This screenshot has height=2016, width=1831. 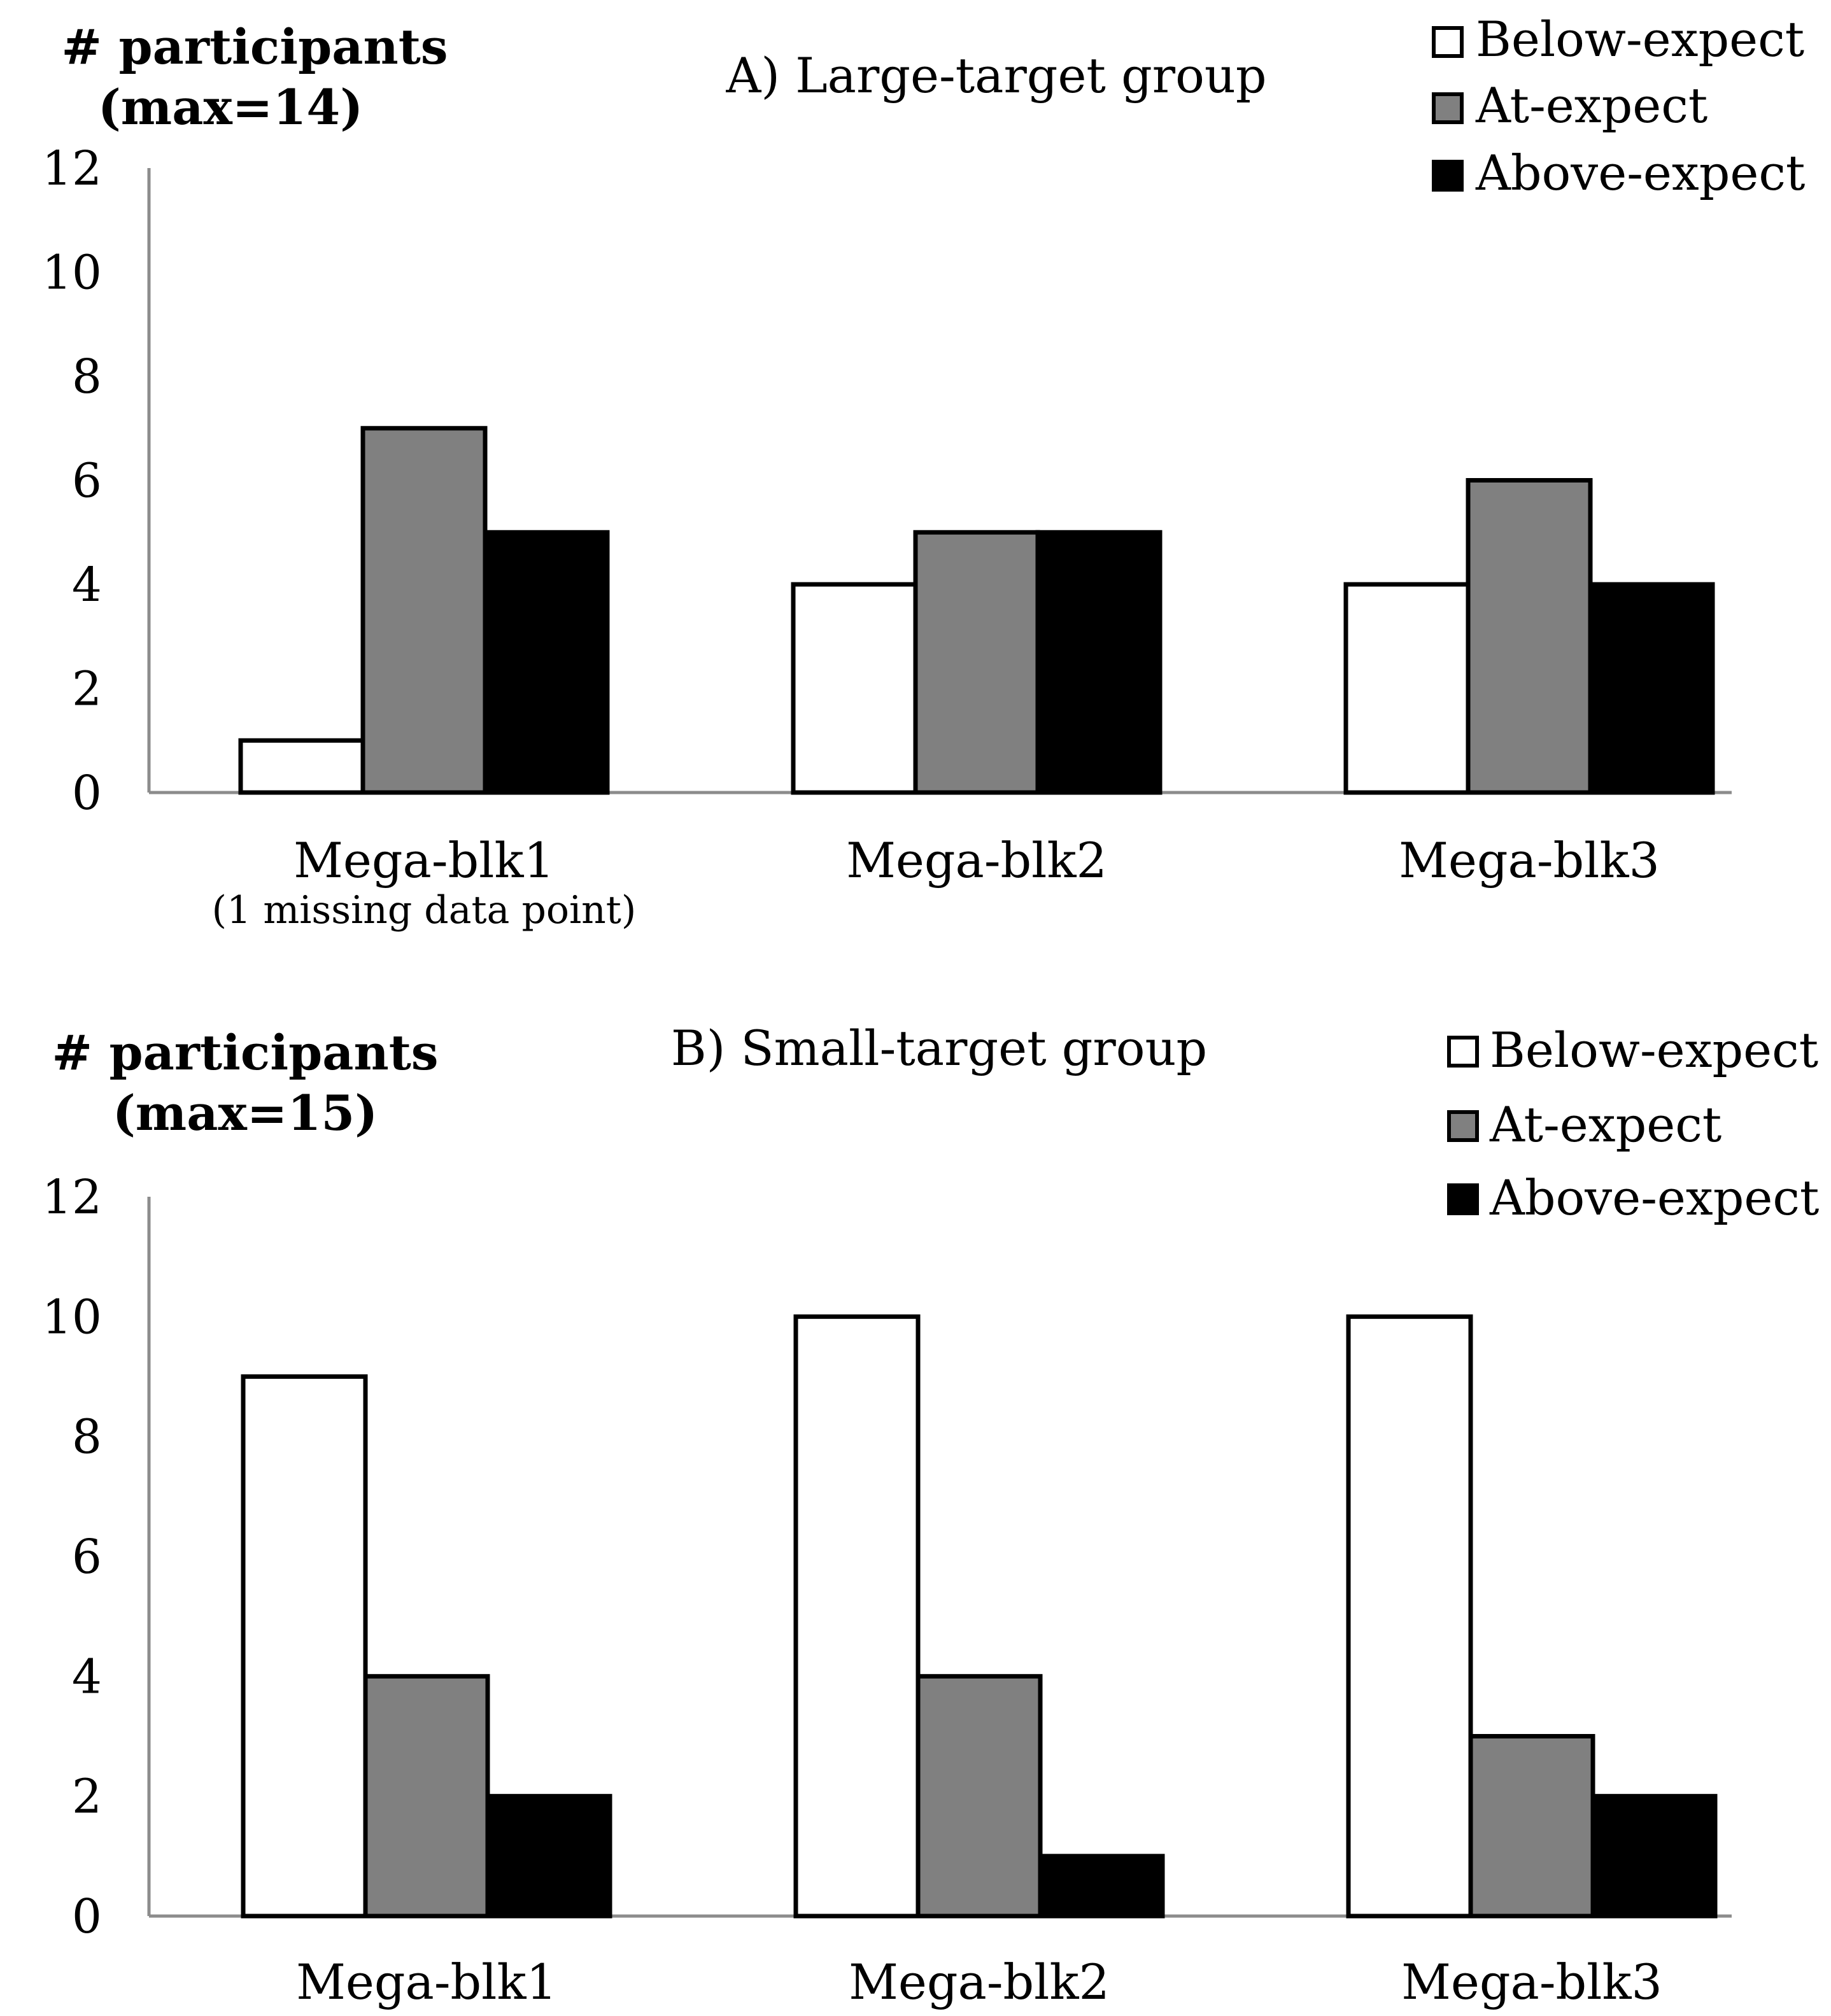 I want to click on chart-title: B) Small-target group, so click(x=939, y=1048).